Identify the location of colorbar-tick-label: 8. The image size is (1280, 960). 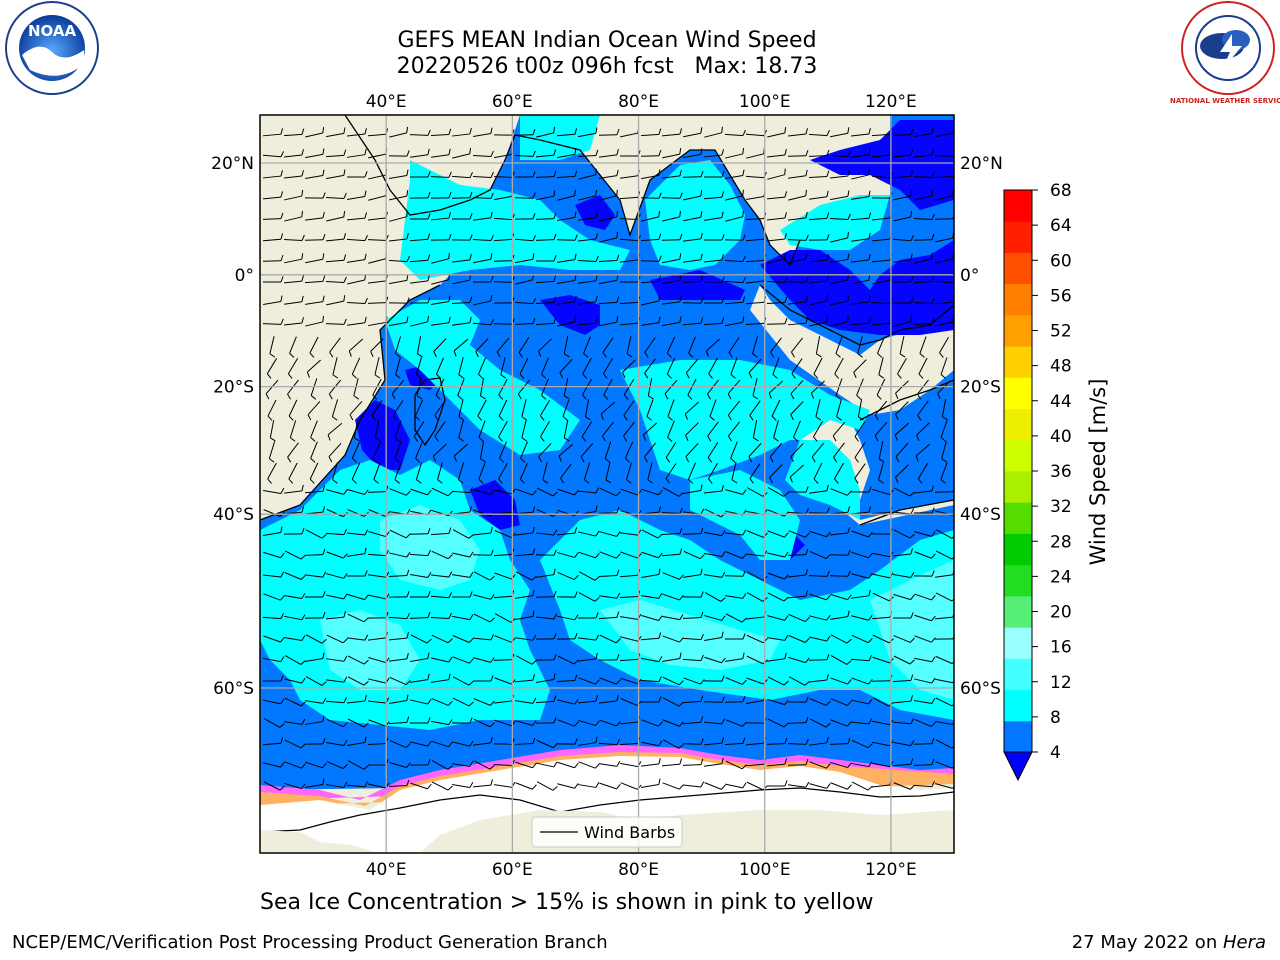
(1055, 718).